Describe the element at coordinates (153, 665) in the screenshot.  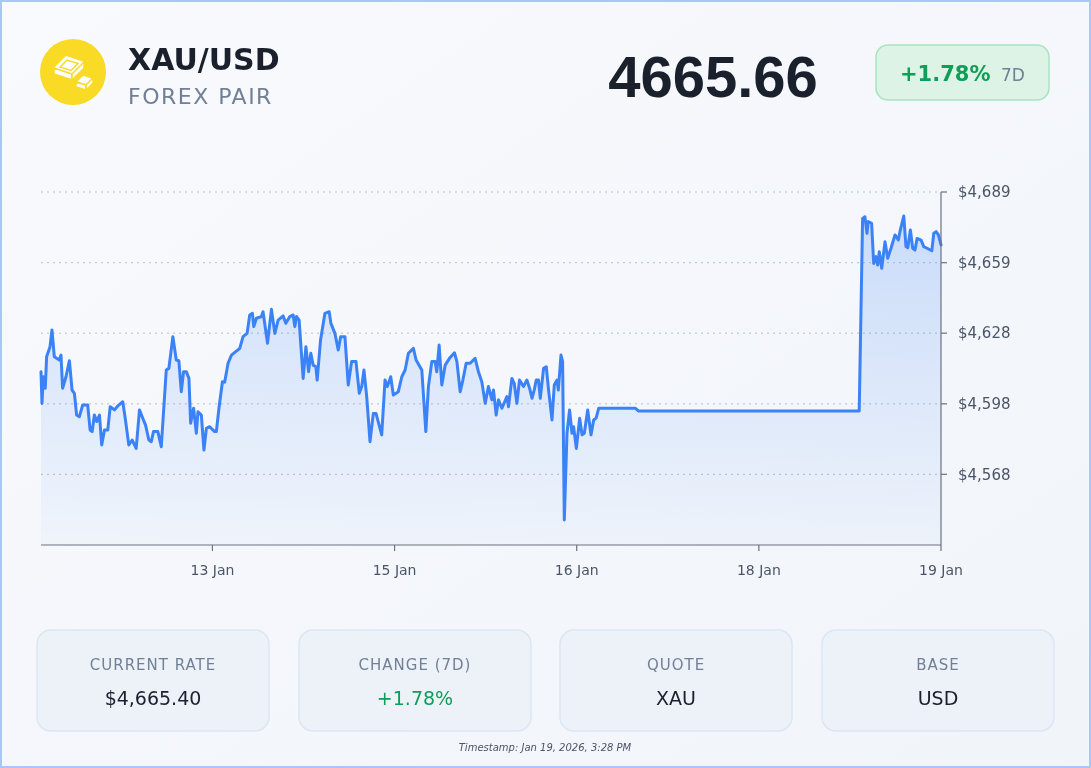
I see `text: CURRENT RATE` at that location.